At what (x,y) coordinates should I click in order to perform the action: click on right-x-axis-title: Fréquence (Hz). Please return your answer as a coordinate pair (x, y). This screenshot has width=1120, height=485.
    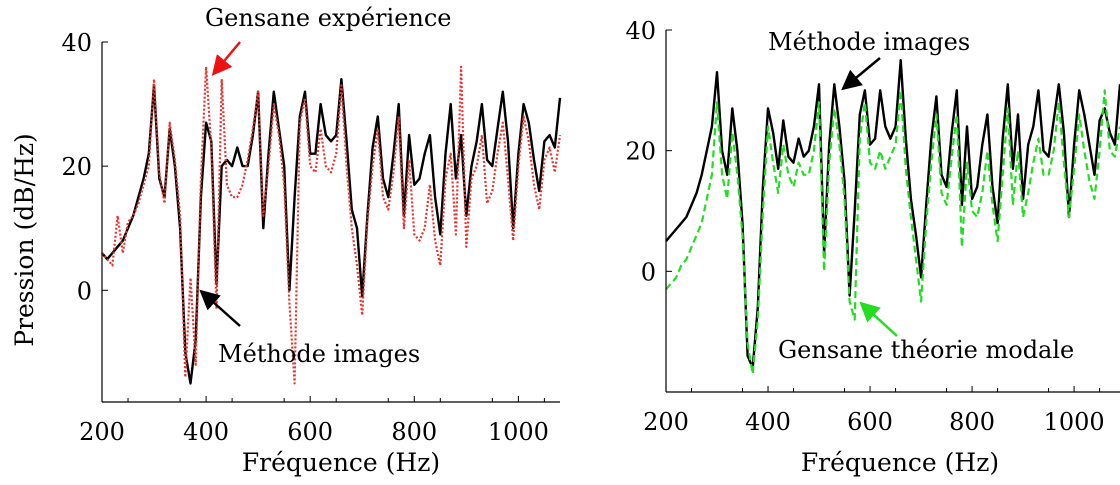
    Looking at the image, I should click on (900, 462).